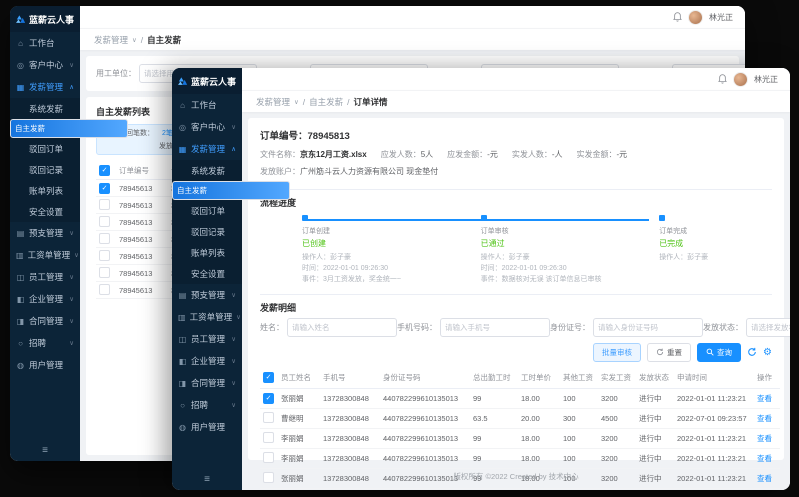 The width and height of the screenshot is (799, 497). What do you see at coordinates (767, 352) in the screenshot?
I see `gear-icon: ⚙` at bounding box center [767, 352].